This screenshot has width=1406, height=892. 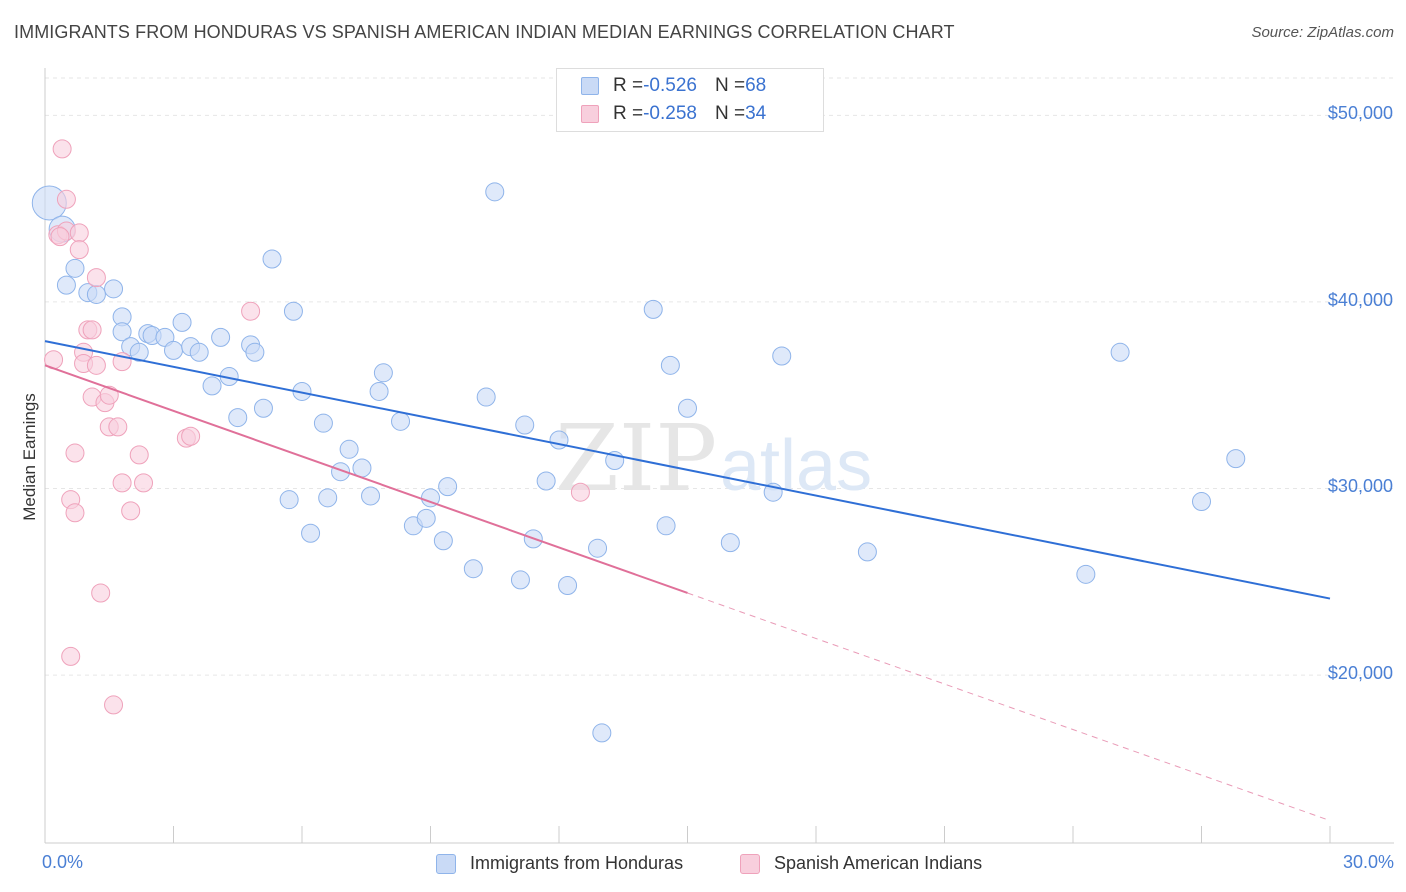 I want to click on legend-row-spanish-american-indian: R = -0.258 N = 34, so click(x=673, y=114).